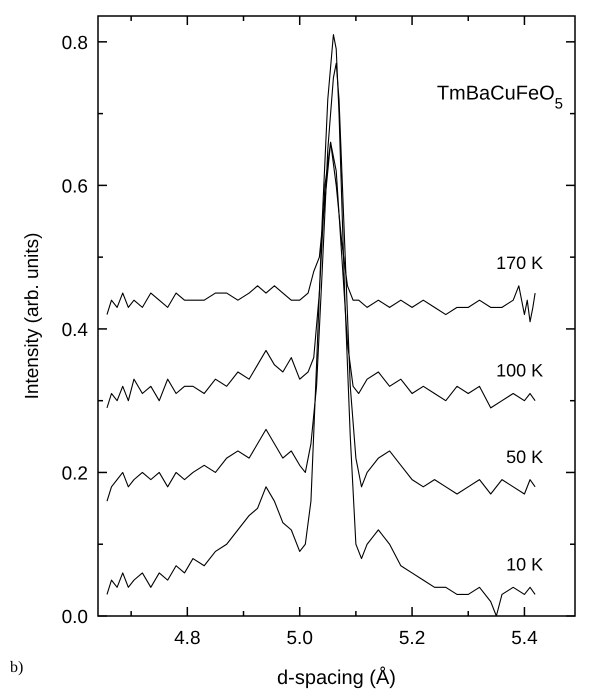  Describe the element at coordinates (75, 43) in the screenshot. I see `y-tick-label: 0.8` at that location.